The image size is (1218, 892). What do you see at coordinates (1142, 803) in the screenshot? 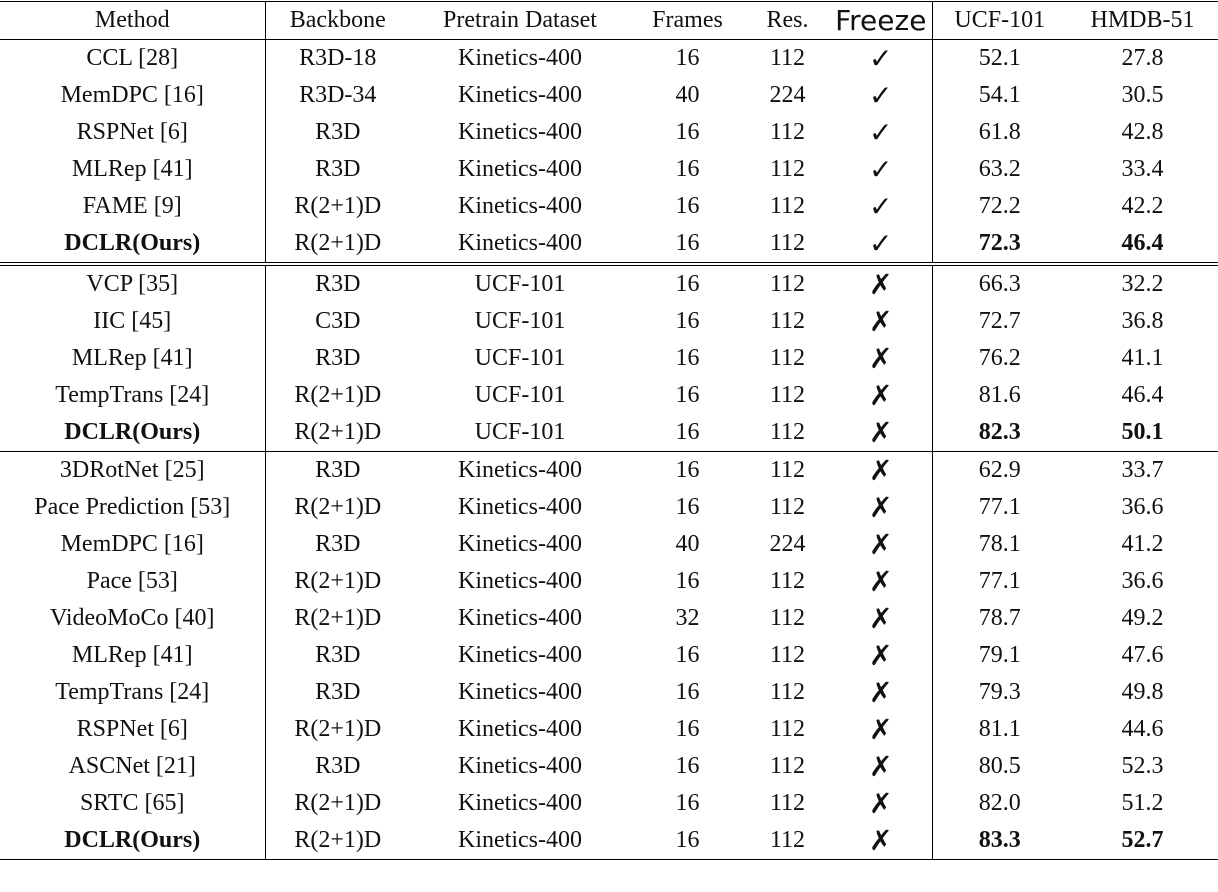
I see `table-cell: 51.2` at bounding box center [1142, 803].